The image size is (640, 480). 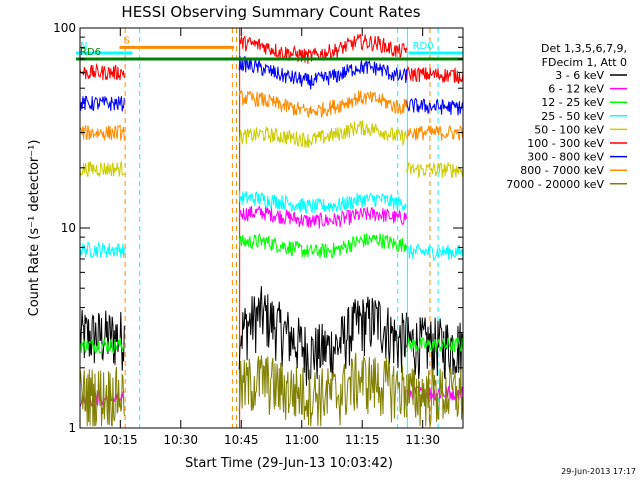 I want to click on x-tick-label: 11:00, so click(x=301, y=440).